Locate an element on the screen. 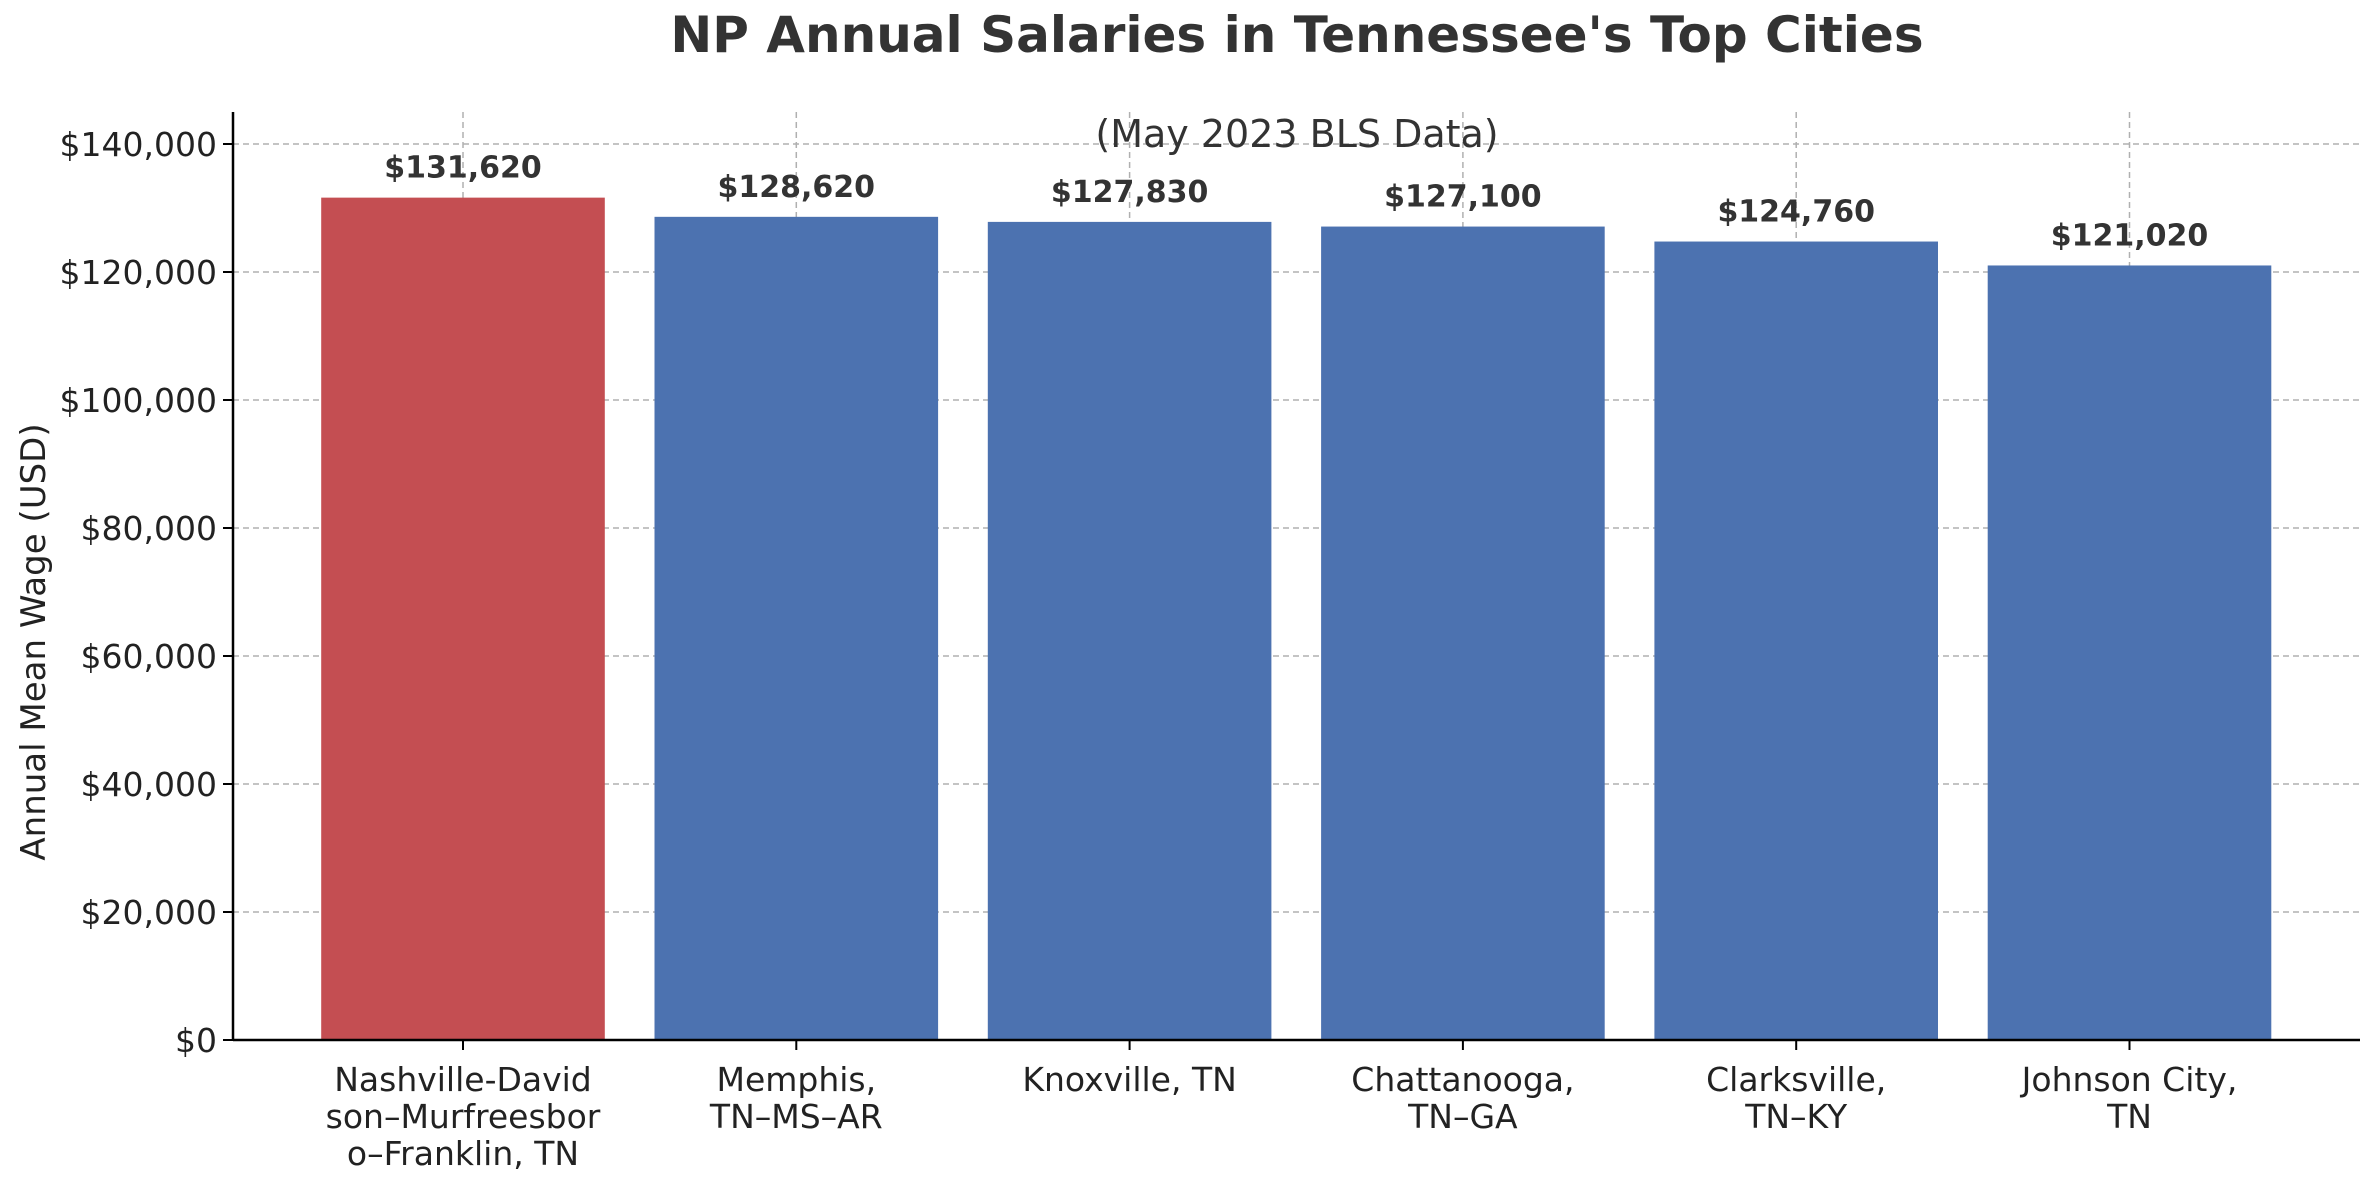  bar-value-label: $127,100 is located at coordinates (1463, 197).